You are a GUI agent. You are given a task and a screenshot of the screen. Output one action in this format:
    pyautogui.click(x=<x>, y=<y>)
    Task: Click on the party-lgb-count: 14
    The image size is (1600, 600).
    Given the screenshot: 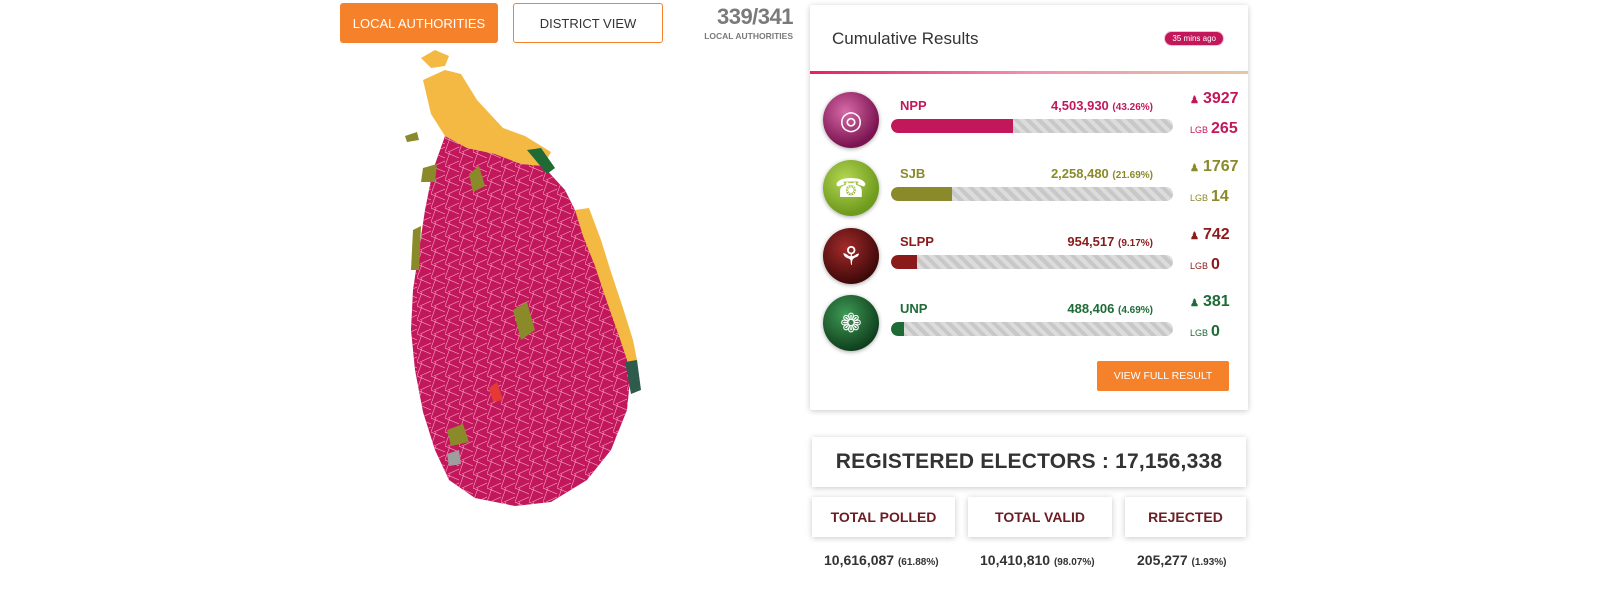 What is the action you would take?
    pyautogui.click(x=1220, y=196)
    